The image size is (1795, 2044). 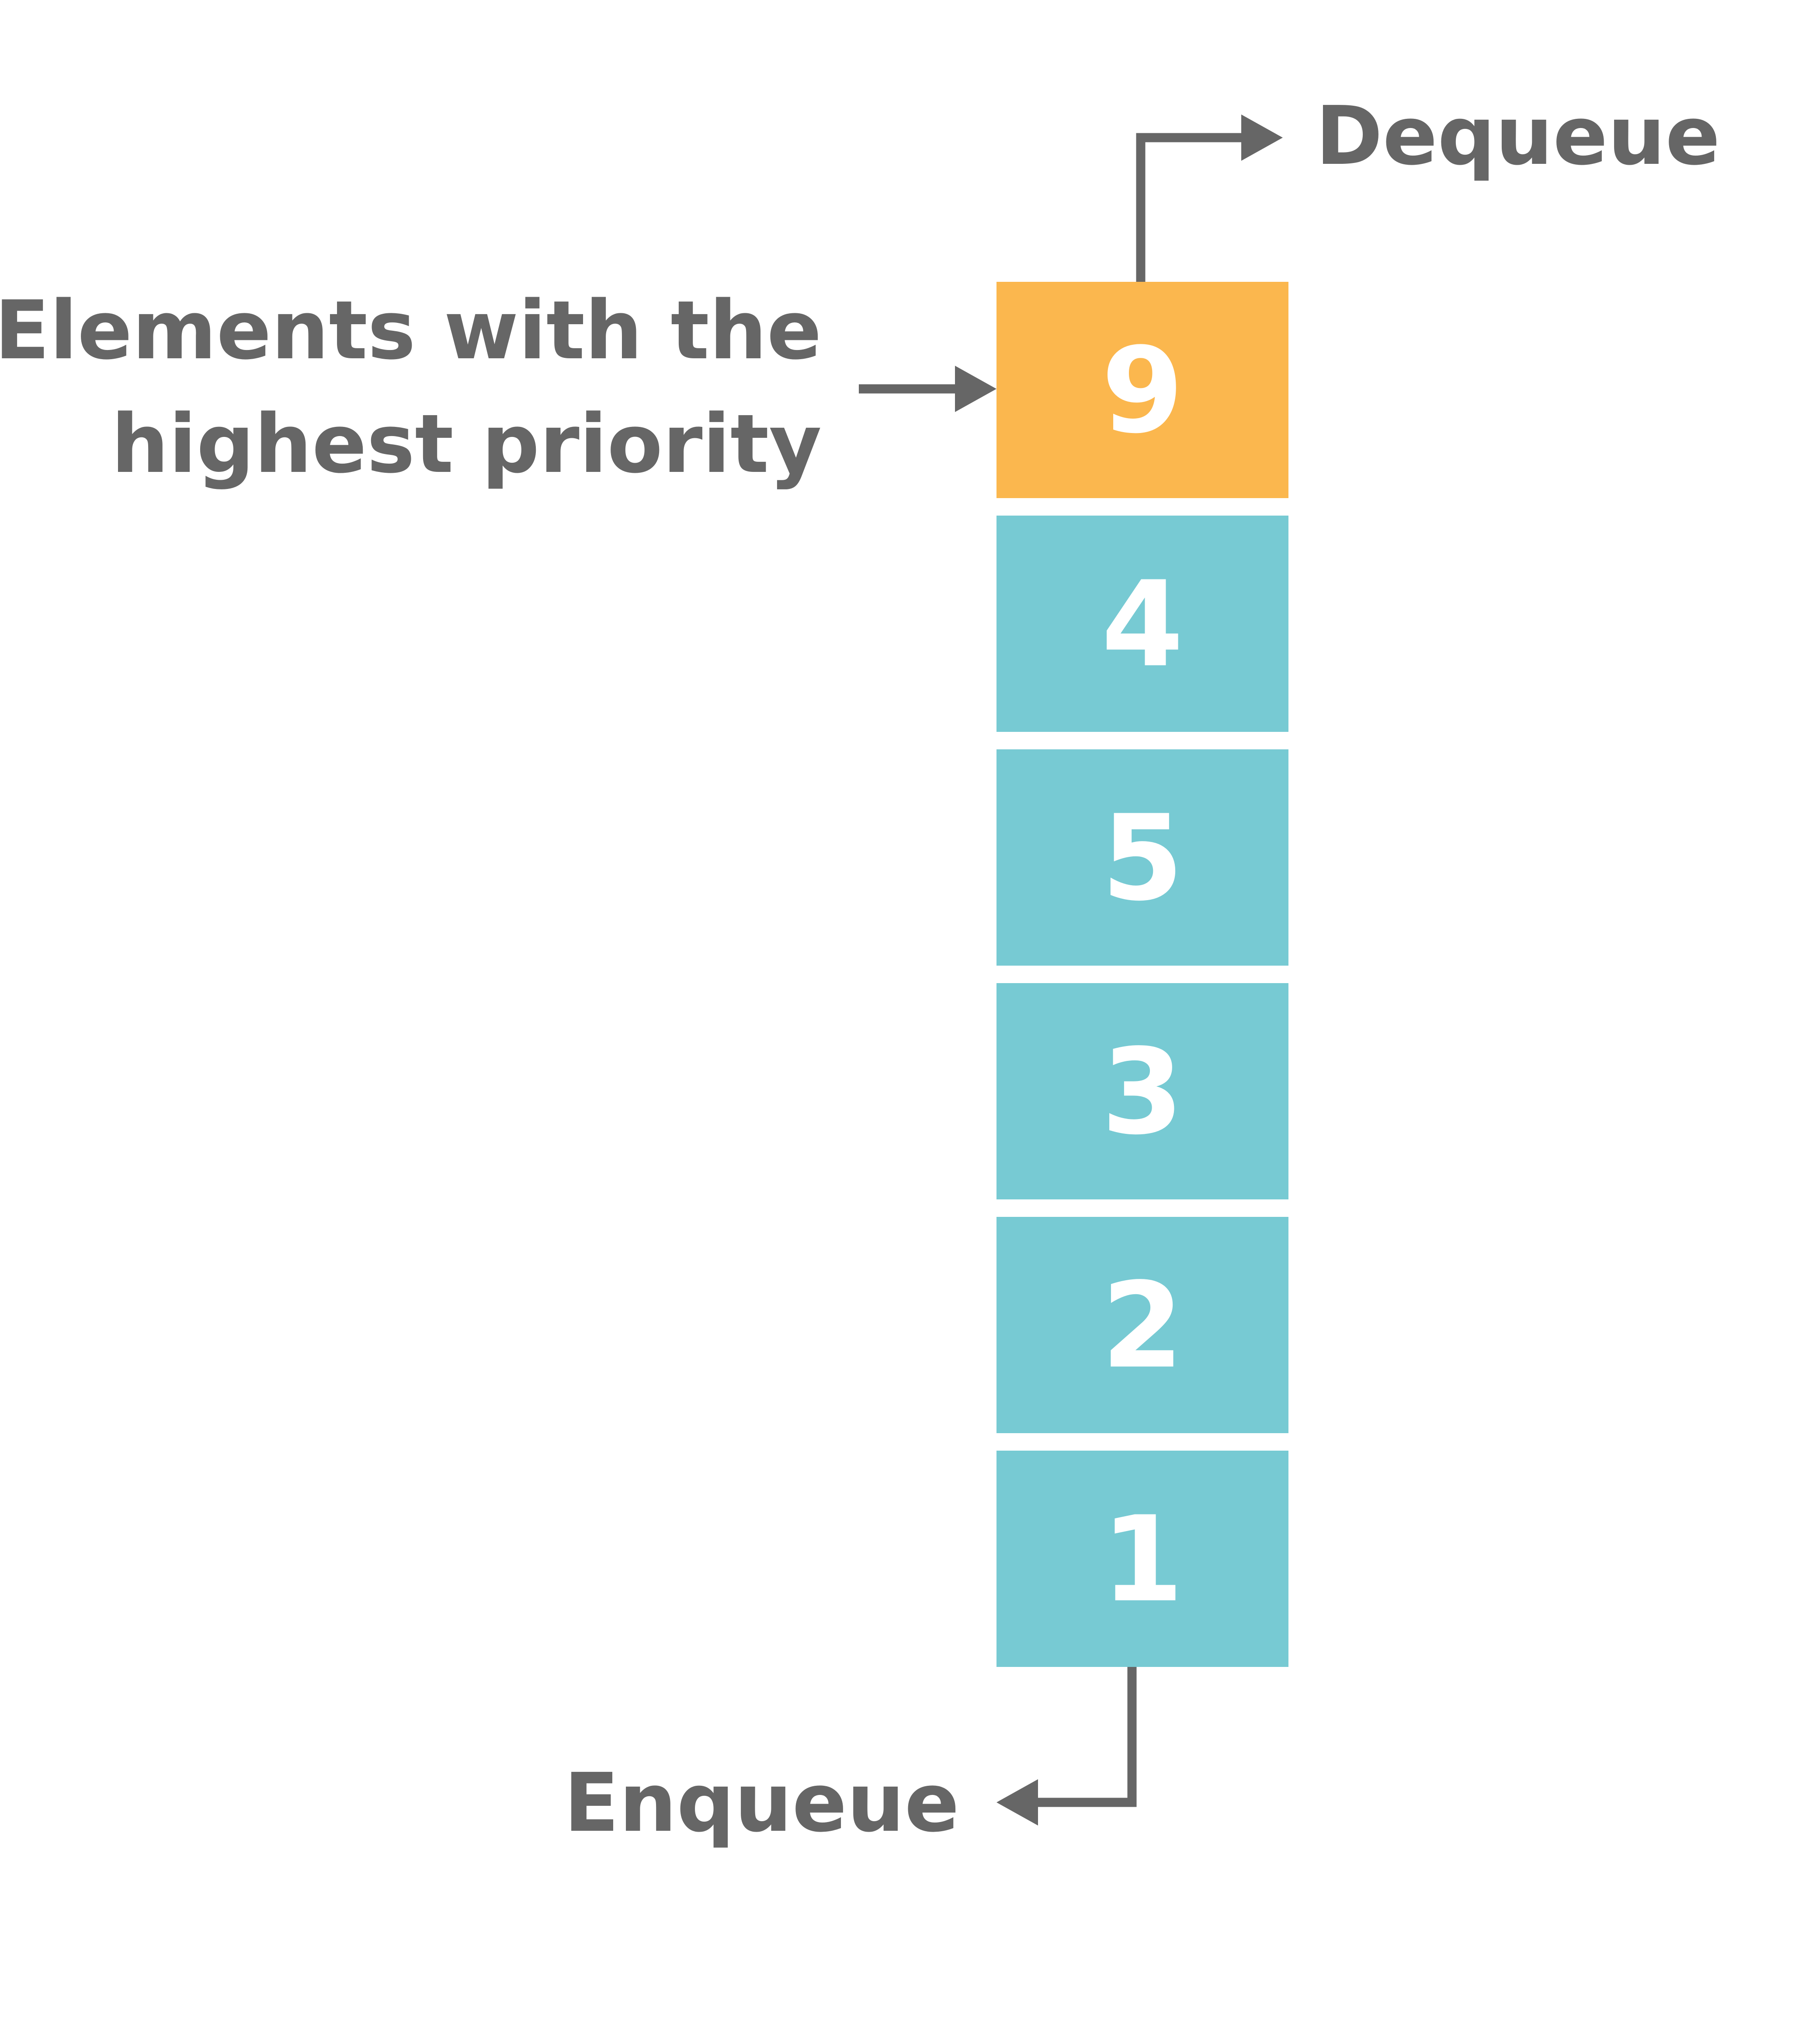 I want to click on dequeue-arrow, so click(x=1209, y=198).